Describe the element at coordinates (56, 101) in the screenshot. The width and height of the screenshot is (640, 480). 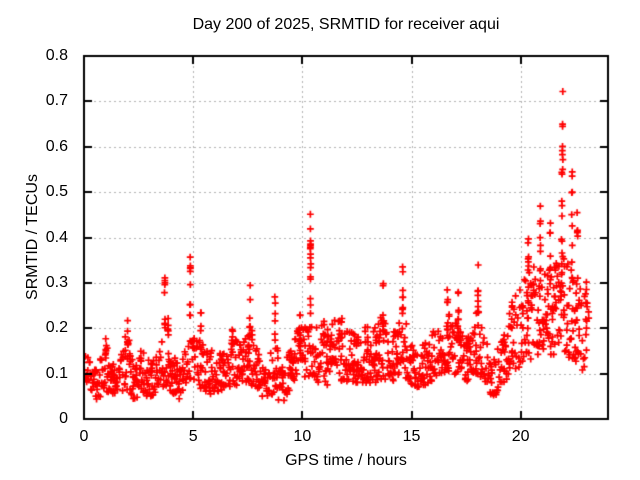
I see `y-tick-label: 0.7` at that location.